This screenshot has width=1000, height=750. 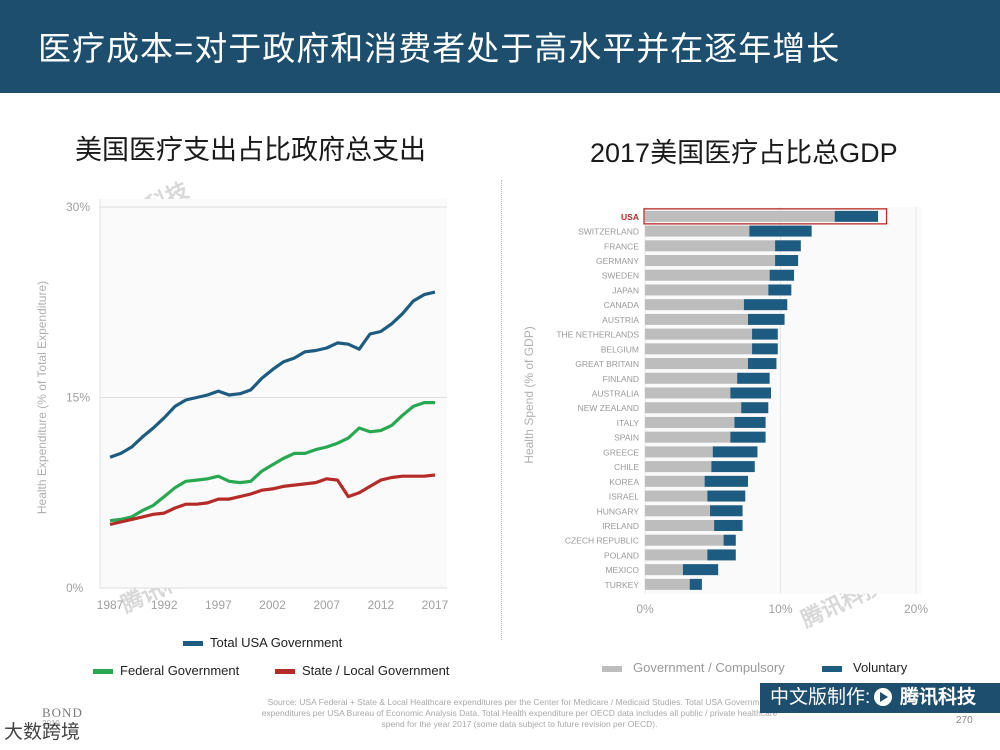 I want to click on category-label: CANADA, so click(x=622, y=305).